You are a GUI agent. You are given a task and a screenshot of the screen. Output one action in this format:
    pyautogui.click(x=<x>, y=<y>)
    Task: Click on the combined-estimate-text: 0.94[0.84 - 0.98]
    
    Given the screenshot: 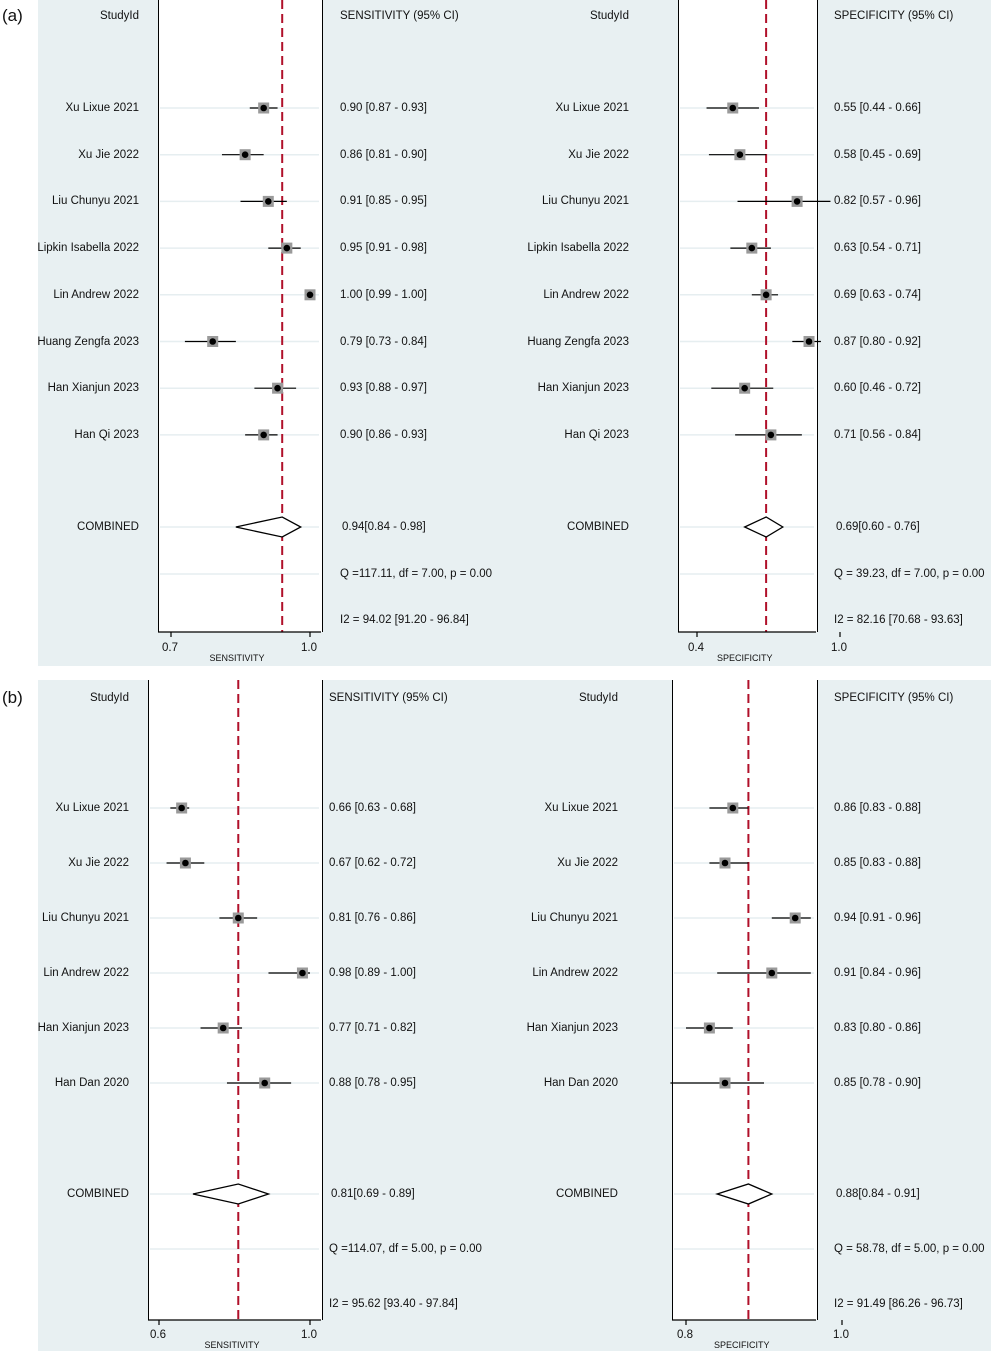 What is the action you would take?
    pyautogui.click(x=384, y=527)
    